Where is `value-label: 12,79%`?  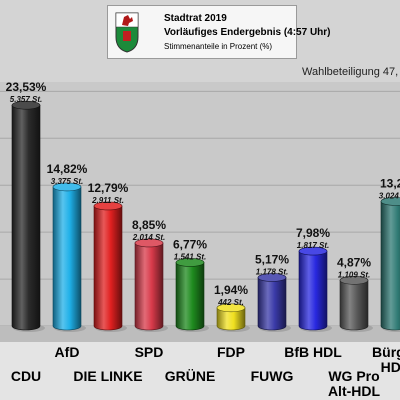
value-label: 12,79% is located at coordinates (108, 188).